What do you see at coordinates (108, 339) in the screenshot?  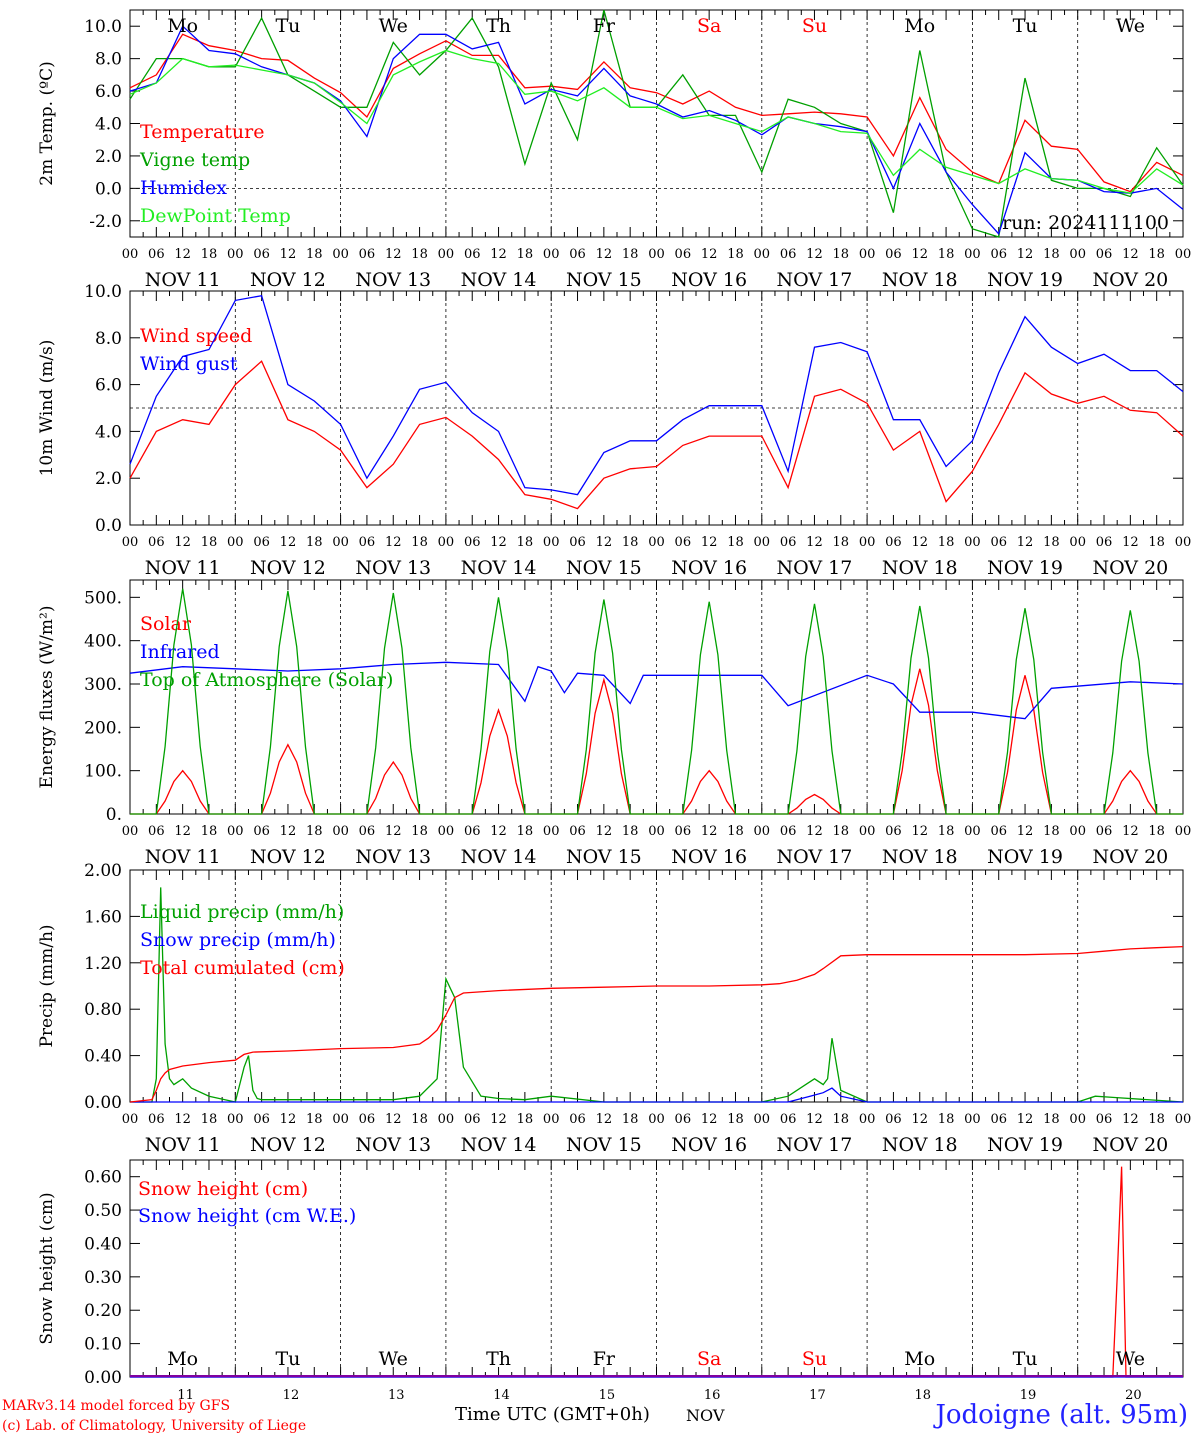 I see `y-tick-label: 8.0` at bounding box center [108, 339].